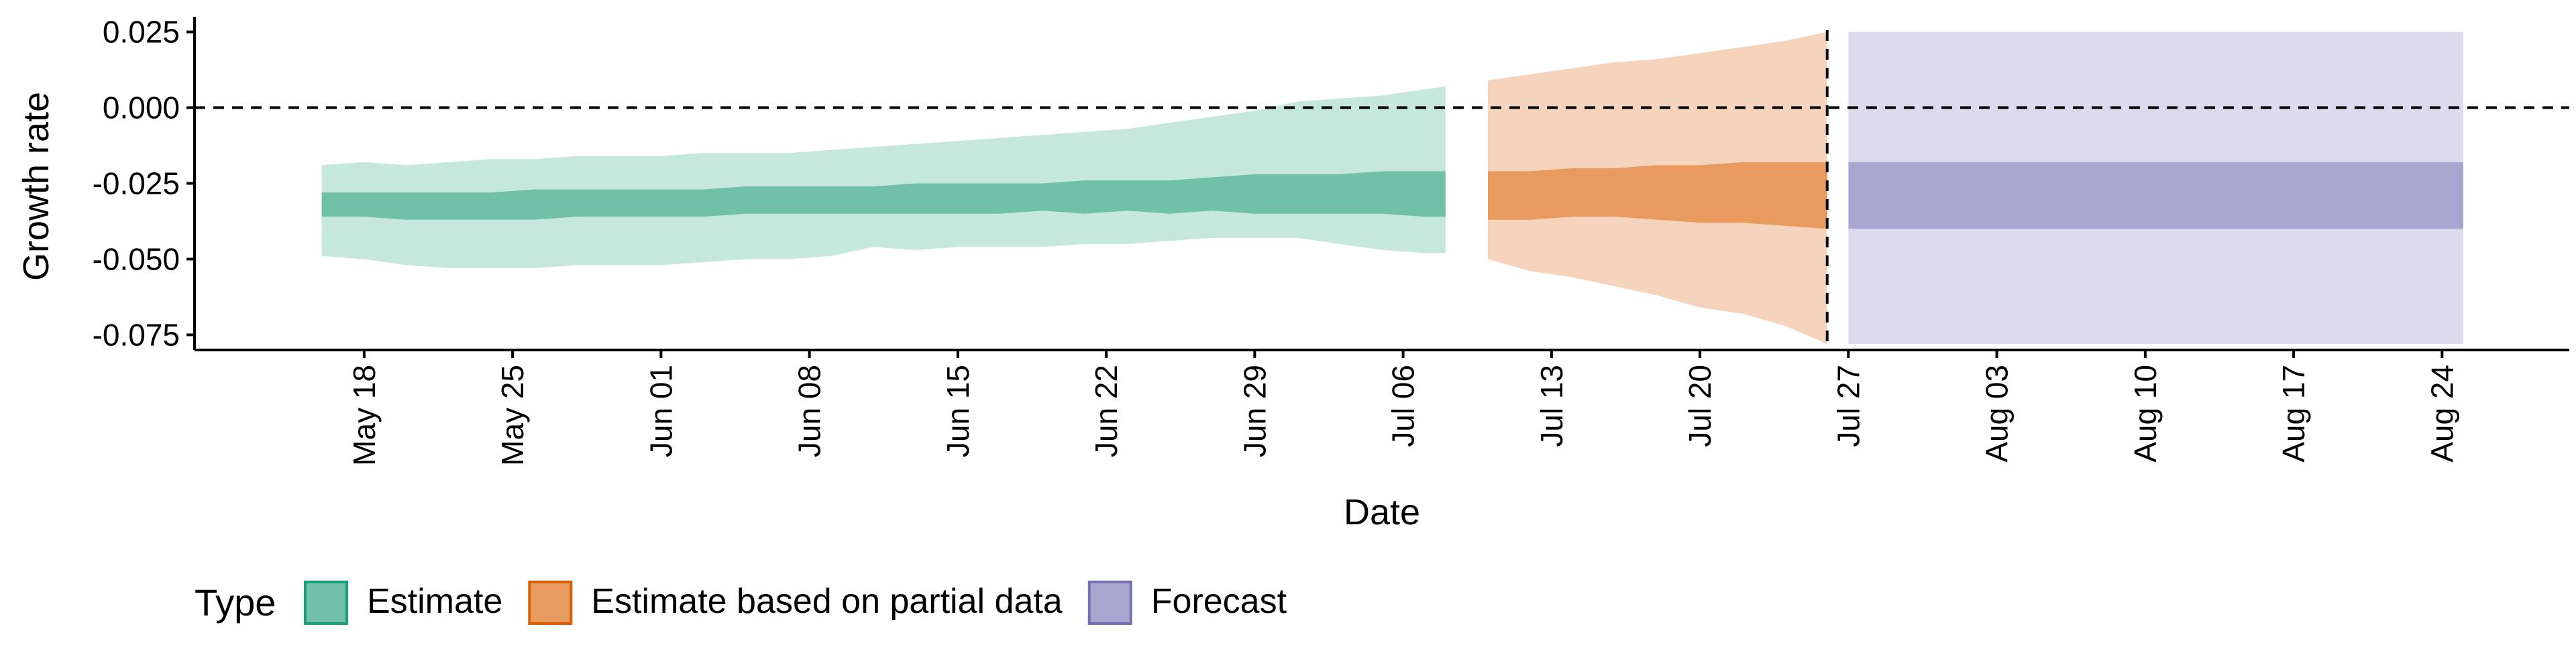  Describe the element at coordinates (1997, 414) in the screenshot. I see `x-tick-label: Aug 03` at that location.